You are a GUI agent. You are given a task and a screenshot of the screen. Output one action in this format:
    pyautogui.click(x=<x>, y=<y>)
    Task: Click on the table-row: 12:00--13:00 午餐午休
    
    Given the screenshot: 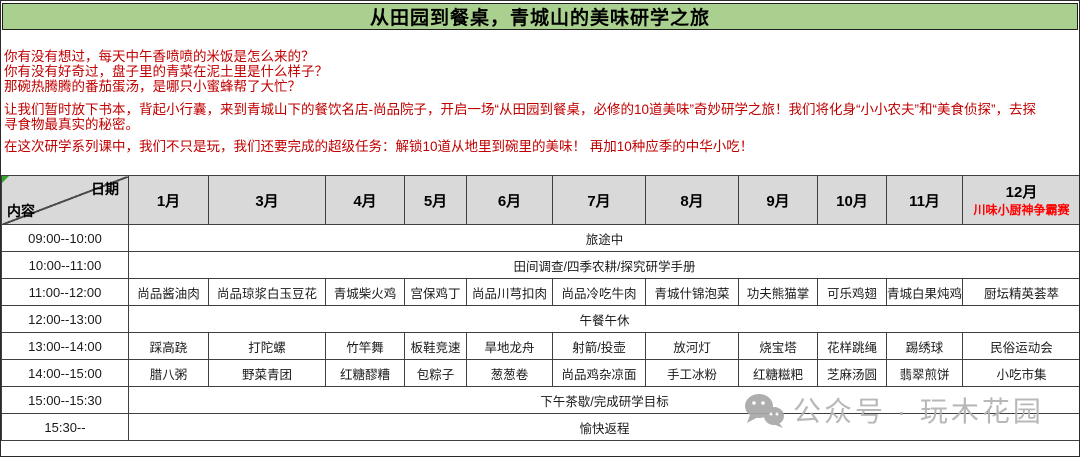 What is the action you would take?
    pyautogui.click(x=540, y=319)
    